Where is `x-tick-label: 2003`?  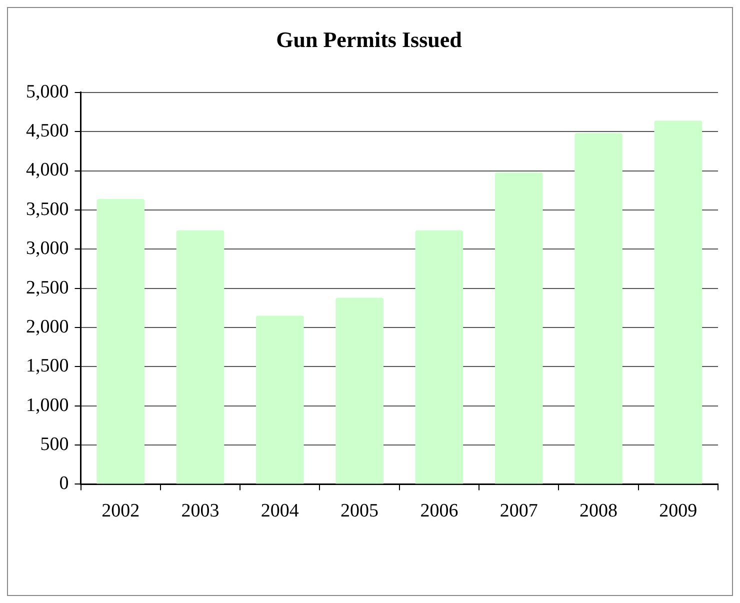 x-tick-label: 2003 is located at coordinates (200, 511).